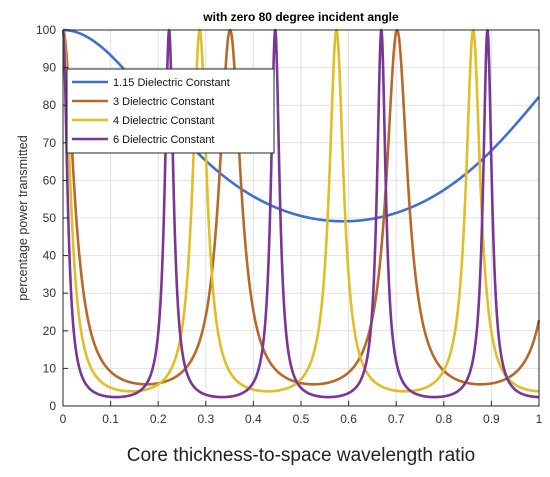 The image size is (550, 477). What do you see at coordinates (46, 30) in the screenshot?
I see `y-tick-label: 100` at bounding box center [46, 30].